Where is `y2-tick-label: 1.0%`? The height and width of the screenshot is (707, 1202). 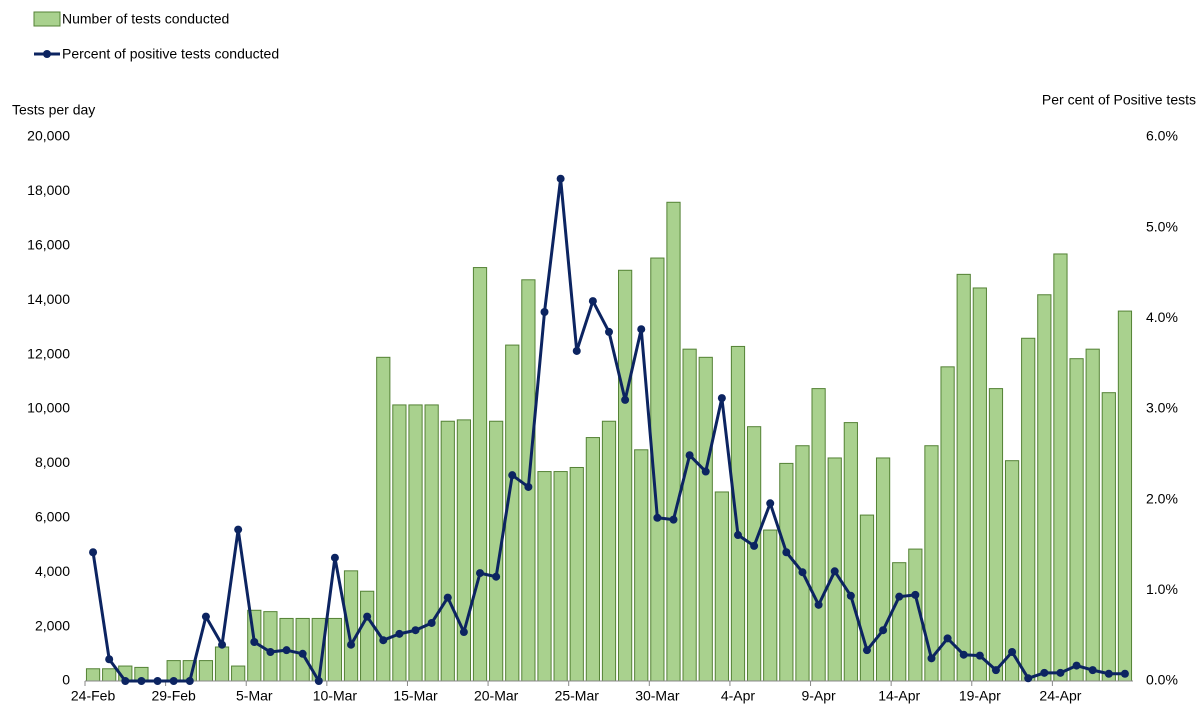 y2-tick-label: 1.0% is located at coordinates (1162, 589).